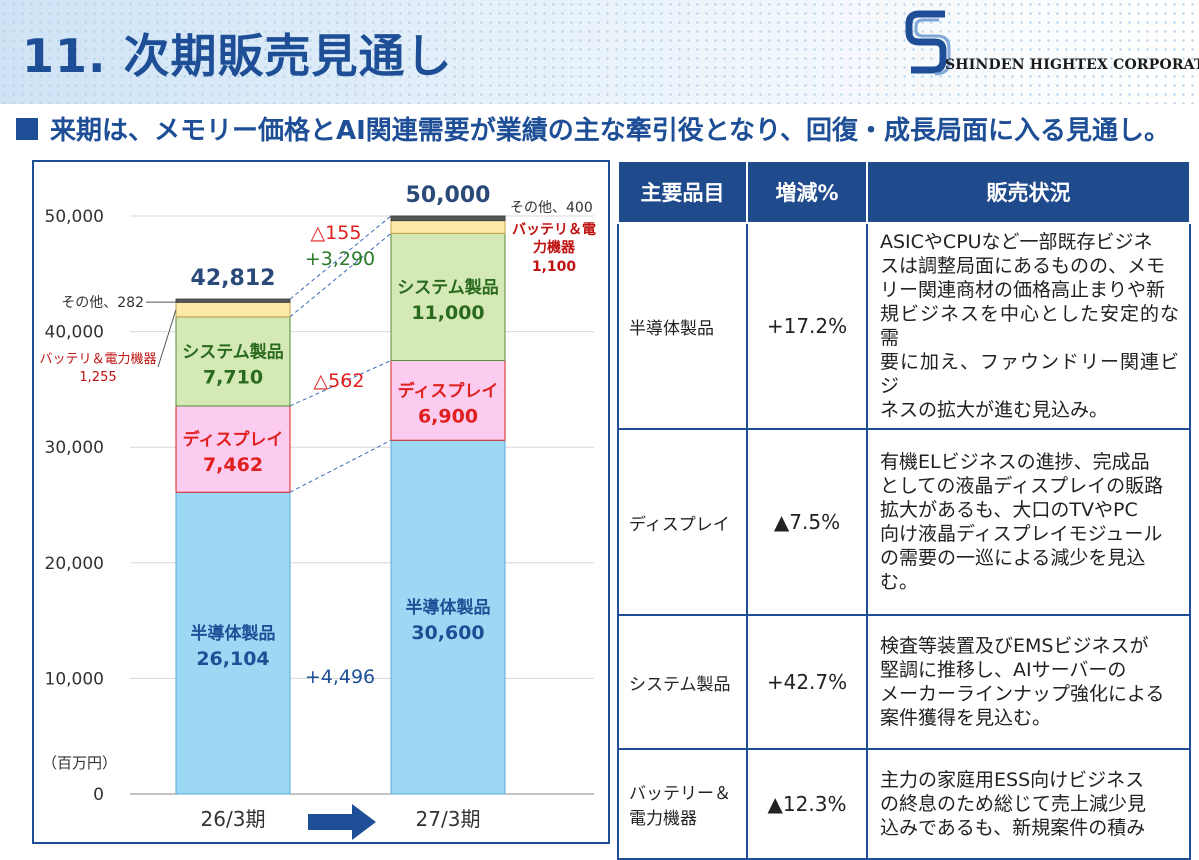 This screenshot has height=860, width=1199. I want to click on change-pct: ▲12.3%, so click(807, 804).